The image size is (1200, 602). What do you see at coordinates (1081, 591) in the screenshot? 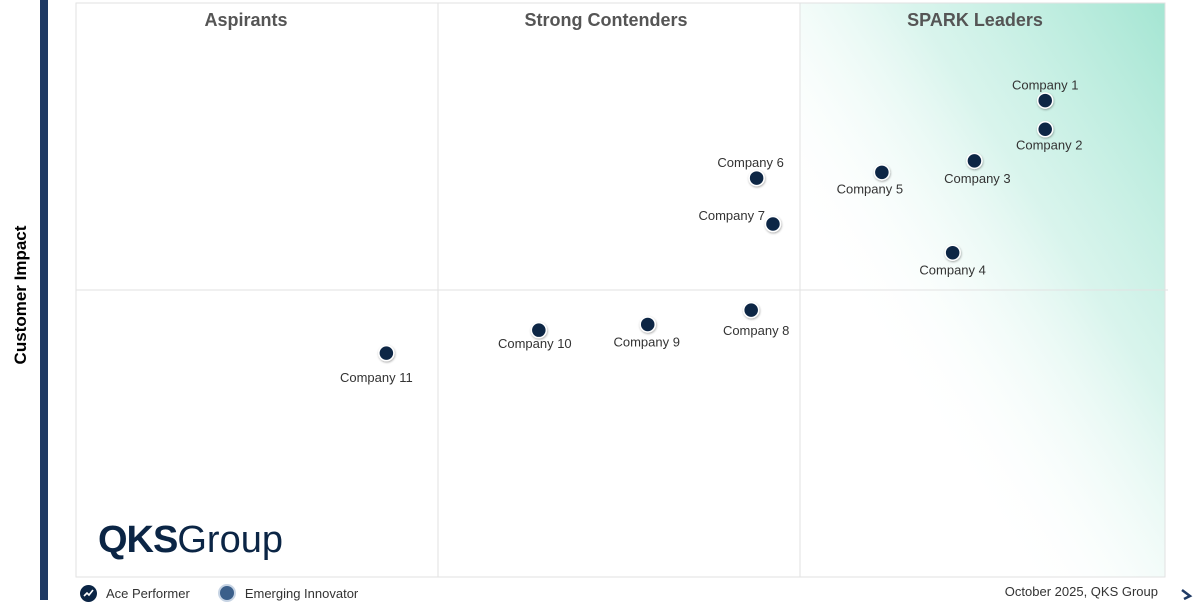
I see `footer-date: October 2025, QKS Group` at bounding box center [1081, 591].